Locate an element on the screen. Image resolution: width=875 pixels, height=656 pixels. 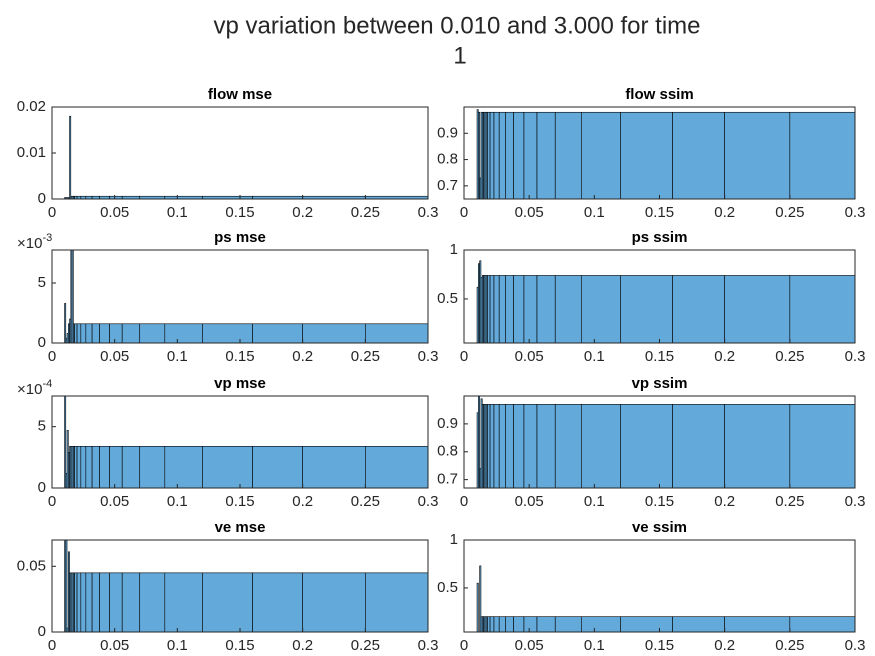
x-tick-label: 0.2 is located at coordinates (302, 501).